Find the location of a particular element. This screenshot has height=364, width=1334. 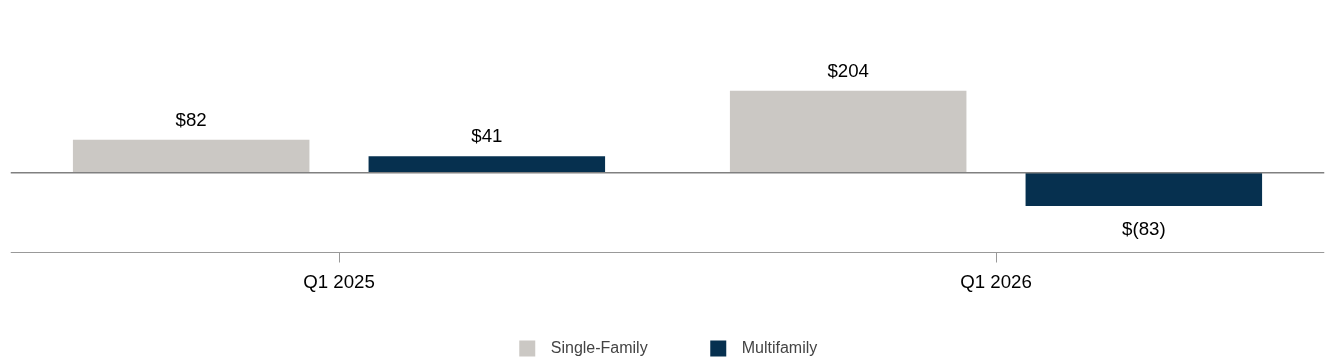

legend-label: Multifamily is located at coordinates (779, 348).